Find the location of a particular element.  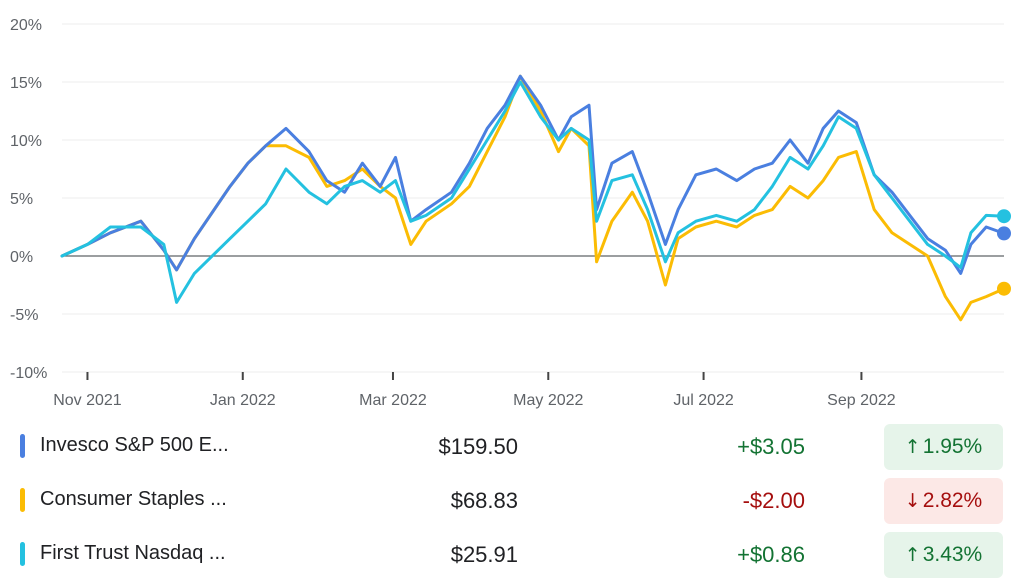

percent-change-value: 1.95% is located at coordinates (952, 446).